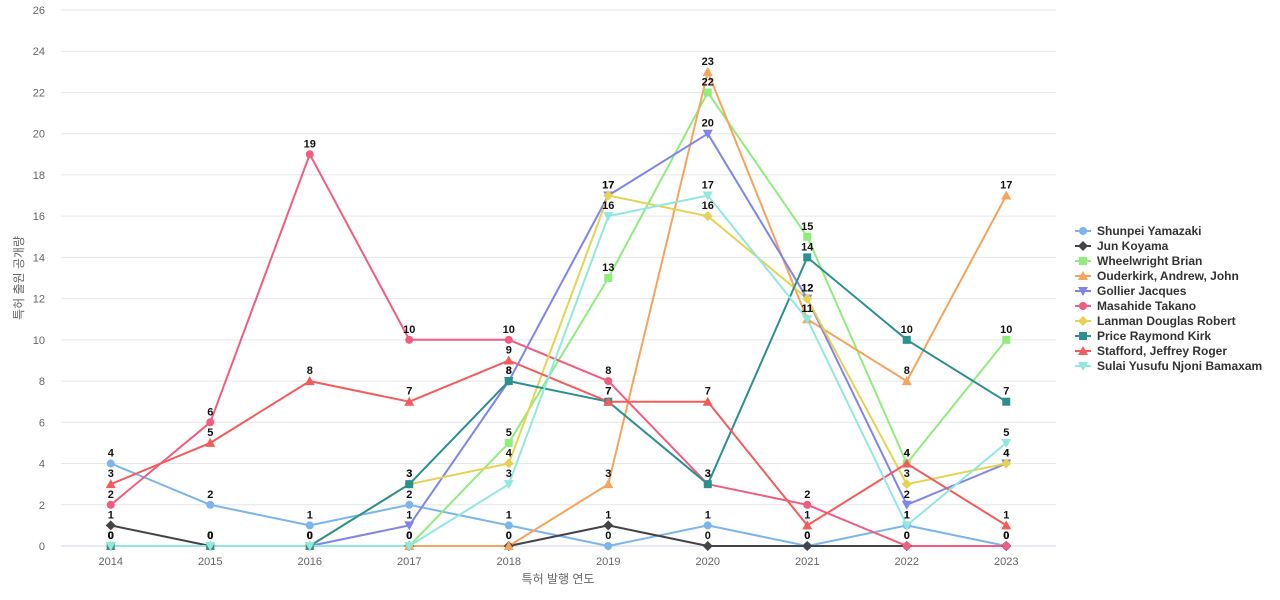 The image size is (1280, 600). I want to click on data-label: 11, so click(807, 309).